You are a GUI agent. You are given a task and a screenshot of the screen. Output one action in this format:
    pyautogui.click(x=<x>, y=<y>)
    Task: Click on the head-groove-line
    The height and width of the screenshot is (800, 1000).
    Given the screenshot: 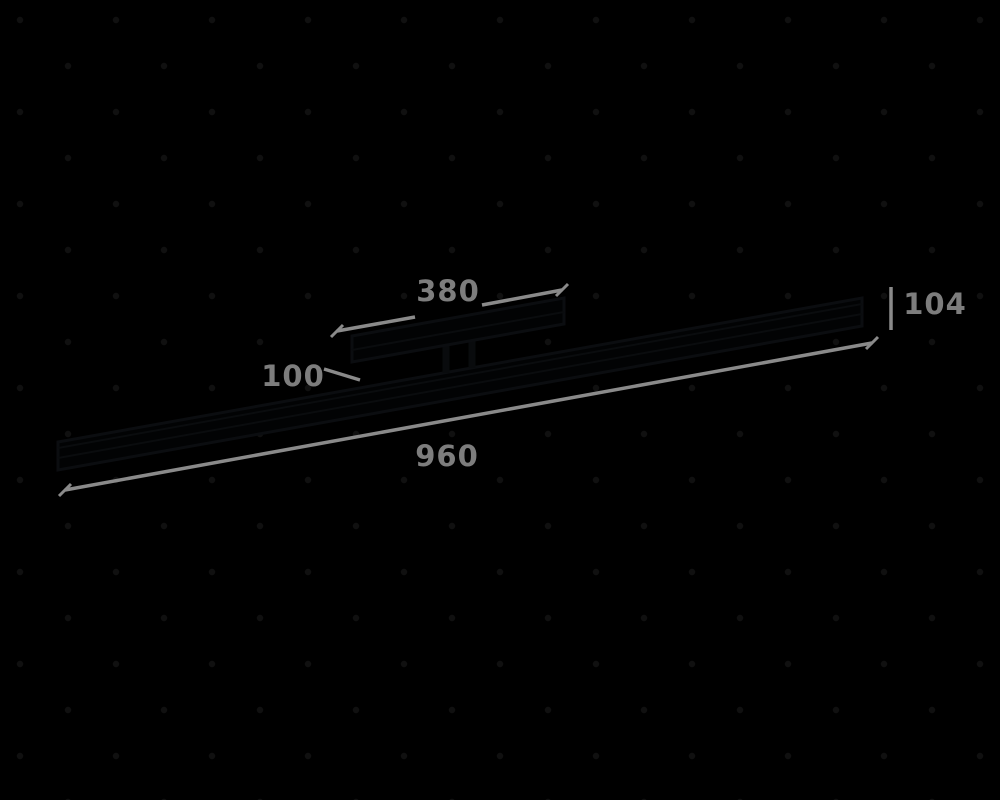 What is the action you would take?
    pyautogui.click(x=458, y=331)
    